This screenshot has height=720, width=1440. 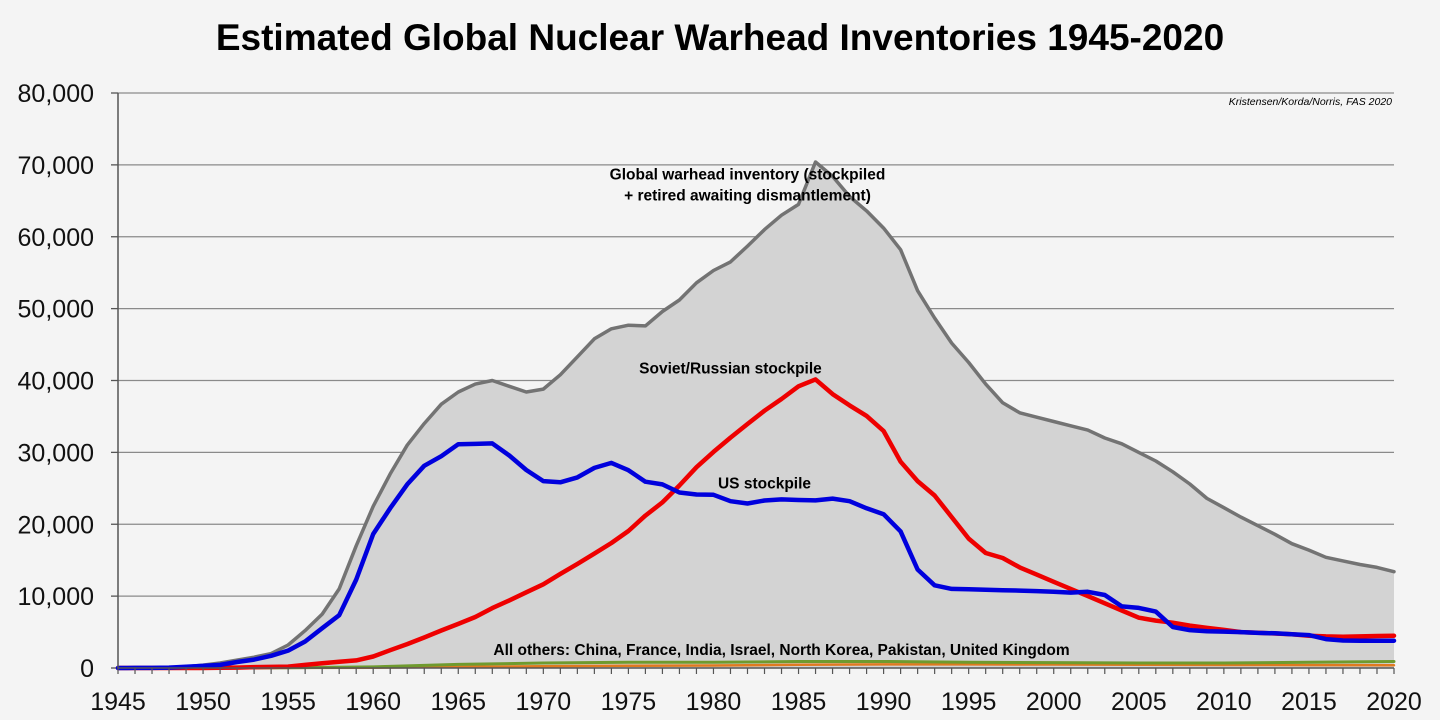 I want to click on x-tick-label: 1985, so click(x=799, y=702).